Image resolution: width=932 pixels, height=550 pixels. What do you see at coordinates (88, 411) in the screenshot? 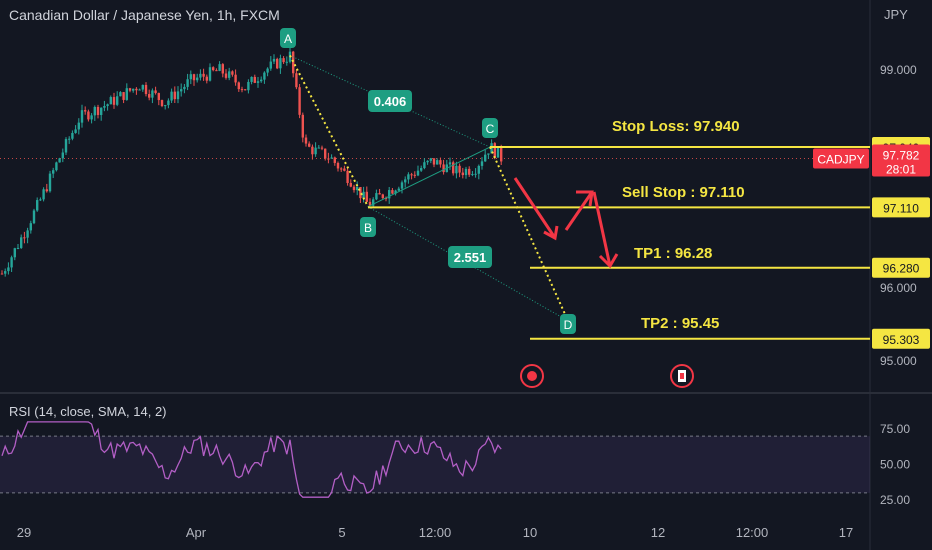
I see `rsi-title: RSI (14, close, SMA, 14, 2)` at bounding box center [88, 411].